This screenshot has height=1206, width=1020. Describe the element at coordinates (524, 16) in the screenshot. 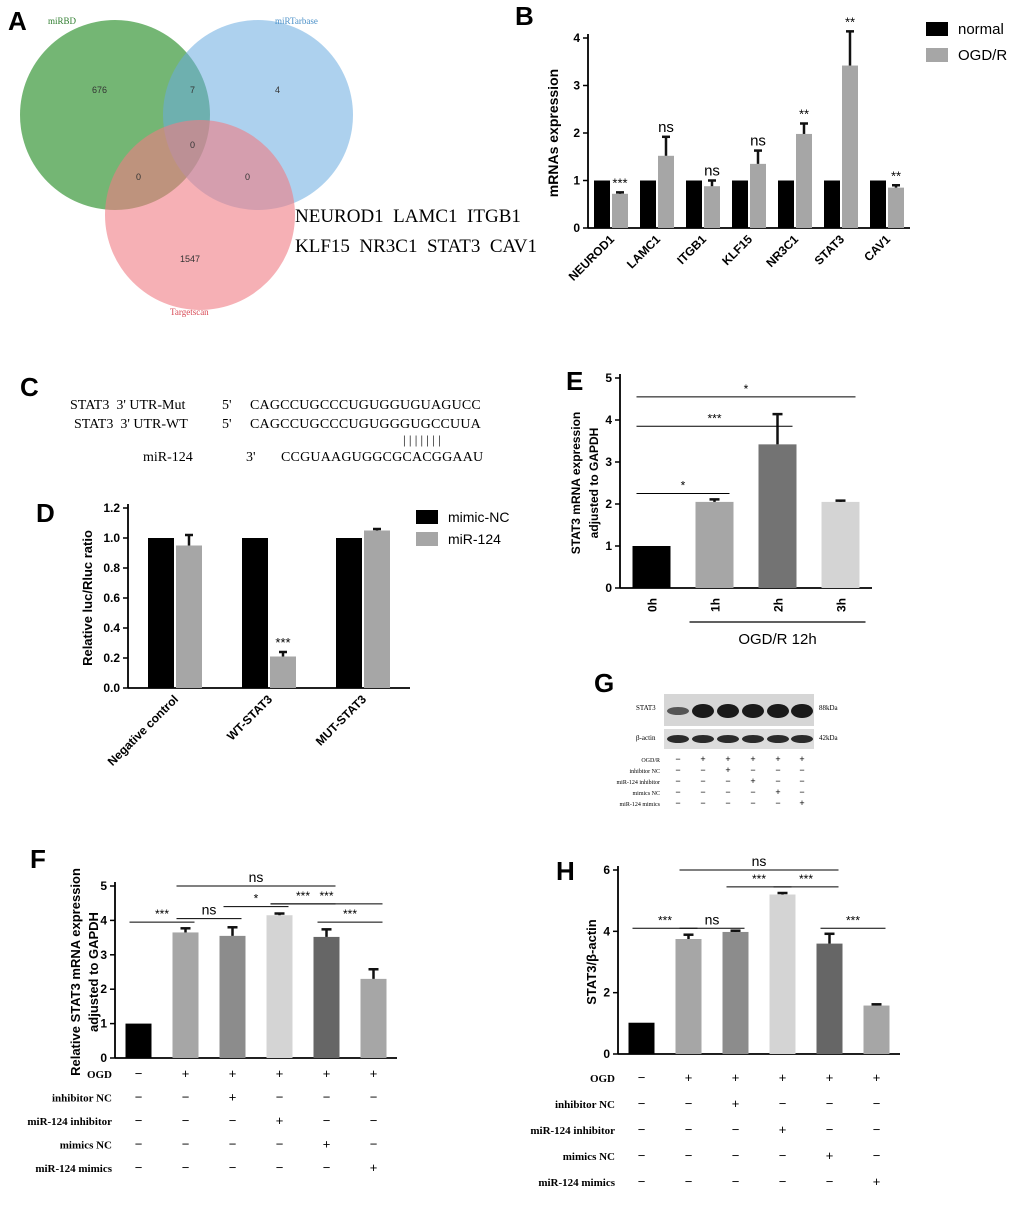

I see `panel-label-b: B` at that location.